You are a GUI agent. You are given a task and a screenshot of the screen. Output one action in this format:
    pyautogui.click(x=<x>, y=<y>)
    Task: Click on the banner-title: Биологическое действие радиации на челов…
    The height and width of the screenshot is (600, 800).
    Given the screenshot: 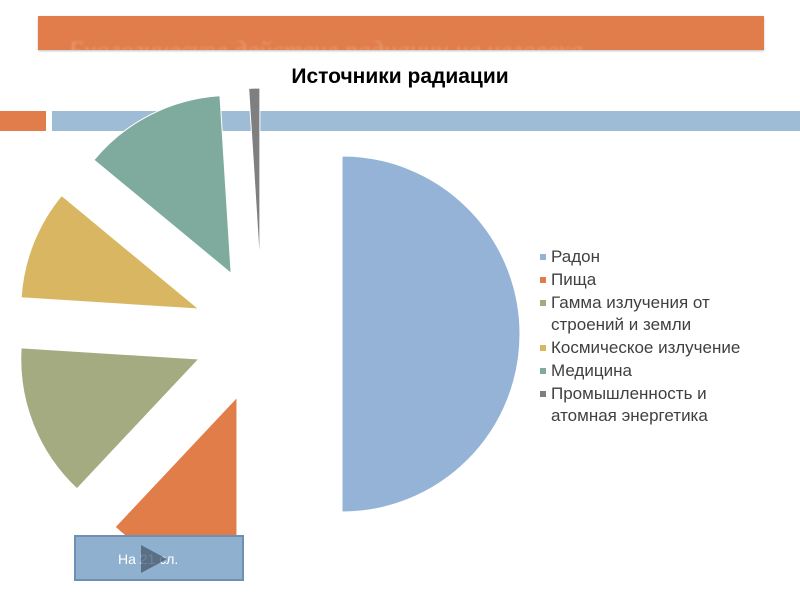 What is the action you would take?
    pyautogui.click(x=325, y=43)
    